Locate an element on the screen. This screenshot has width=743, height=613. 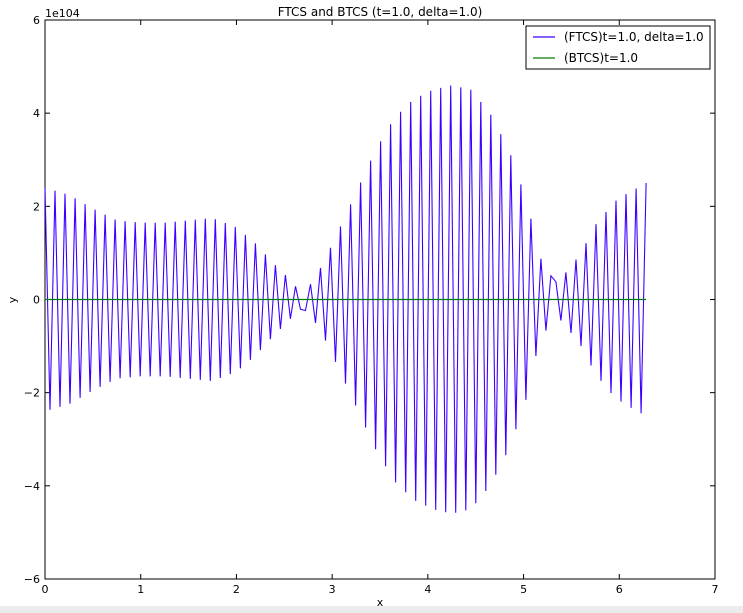
window-bottom-strip is located at coordinates (371, 609).